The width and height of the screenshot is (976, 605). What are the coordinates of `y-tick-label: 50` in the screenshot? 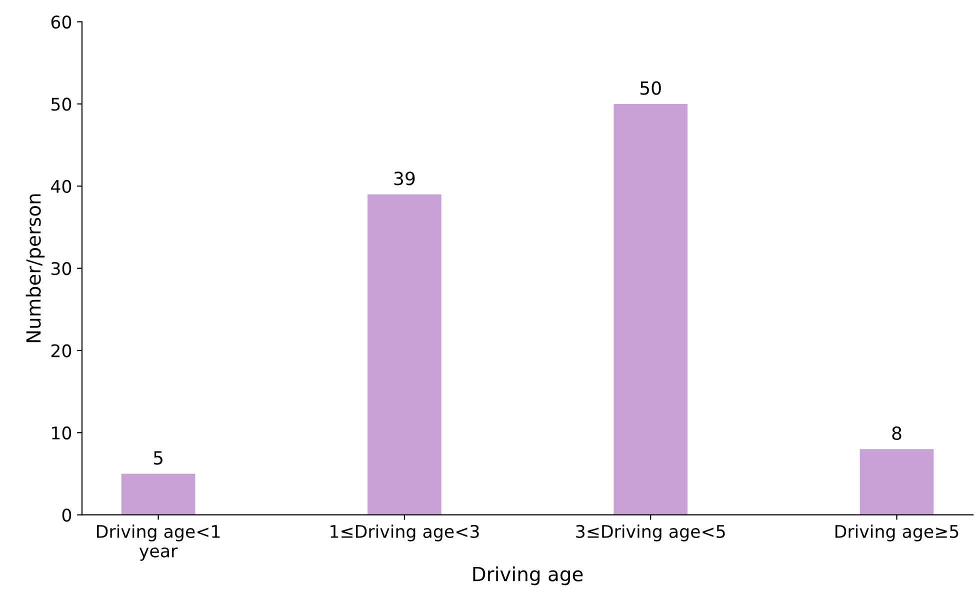 It's located at (62, 104).